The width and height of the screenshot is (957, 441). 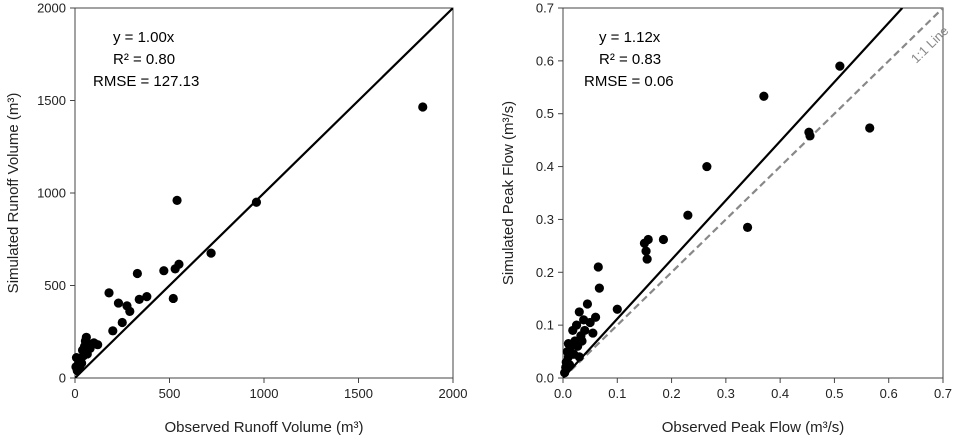 What do you see at coordinates (545, 219) in the screenshot?
I see `y-tick-label: 0.3` at bounding box center [545, 219].